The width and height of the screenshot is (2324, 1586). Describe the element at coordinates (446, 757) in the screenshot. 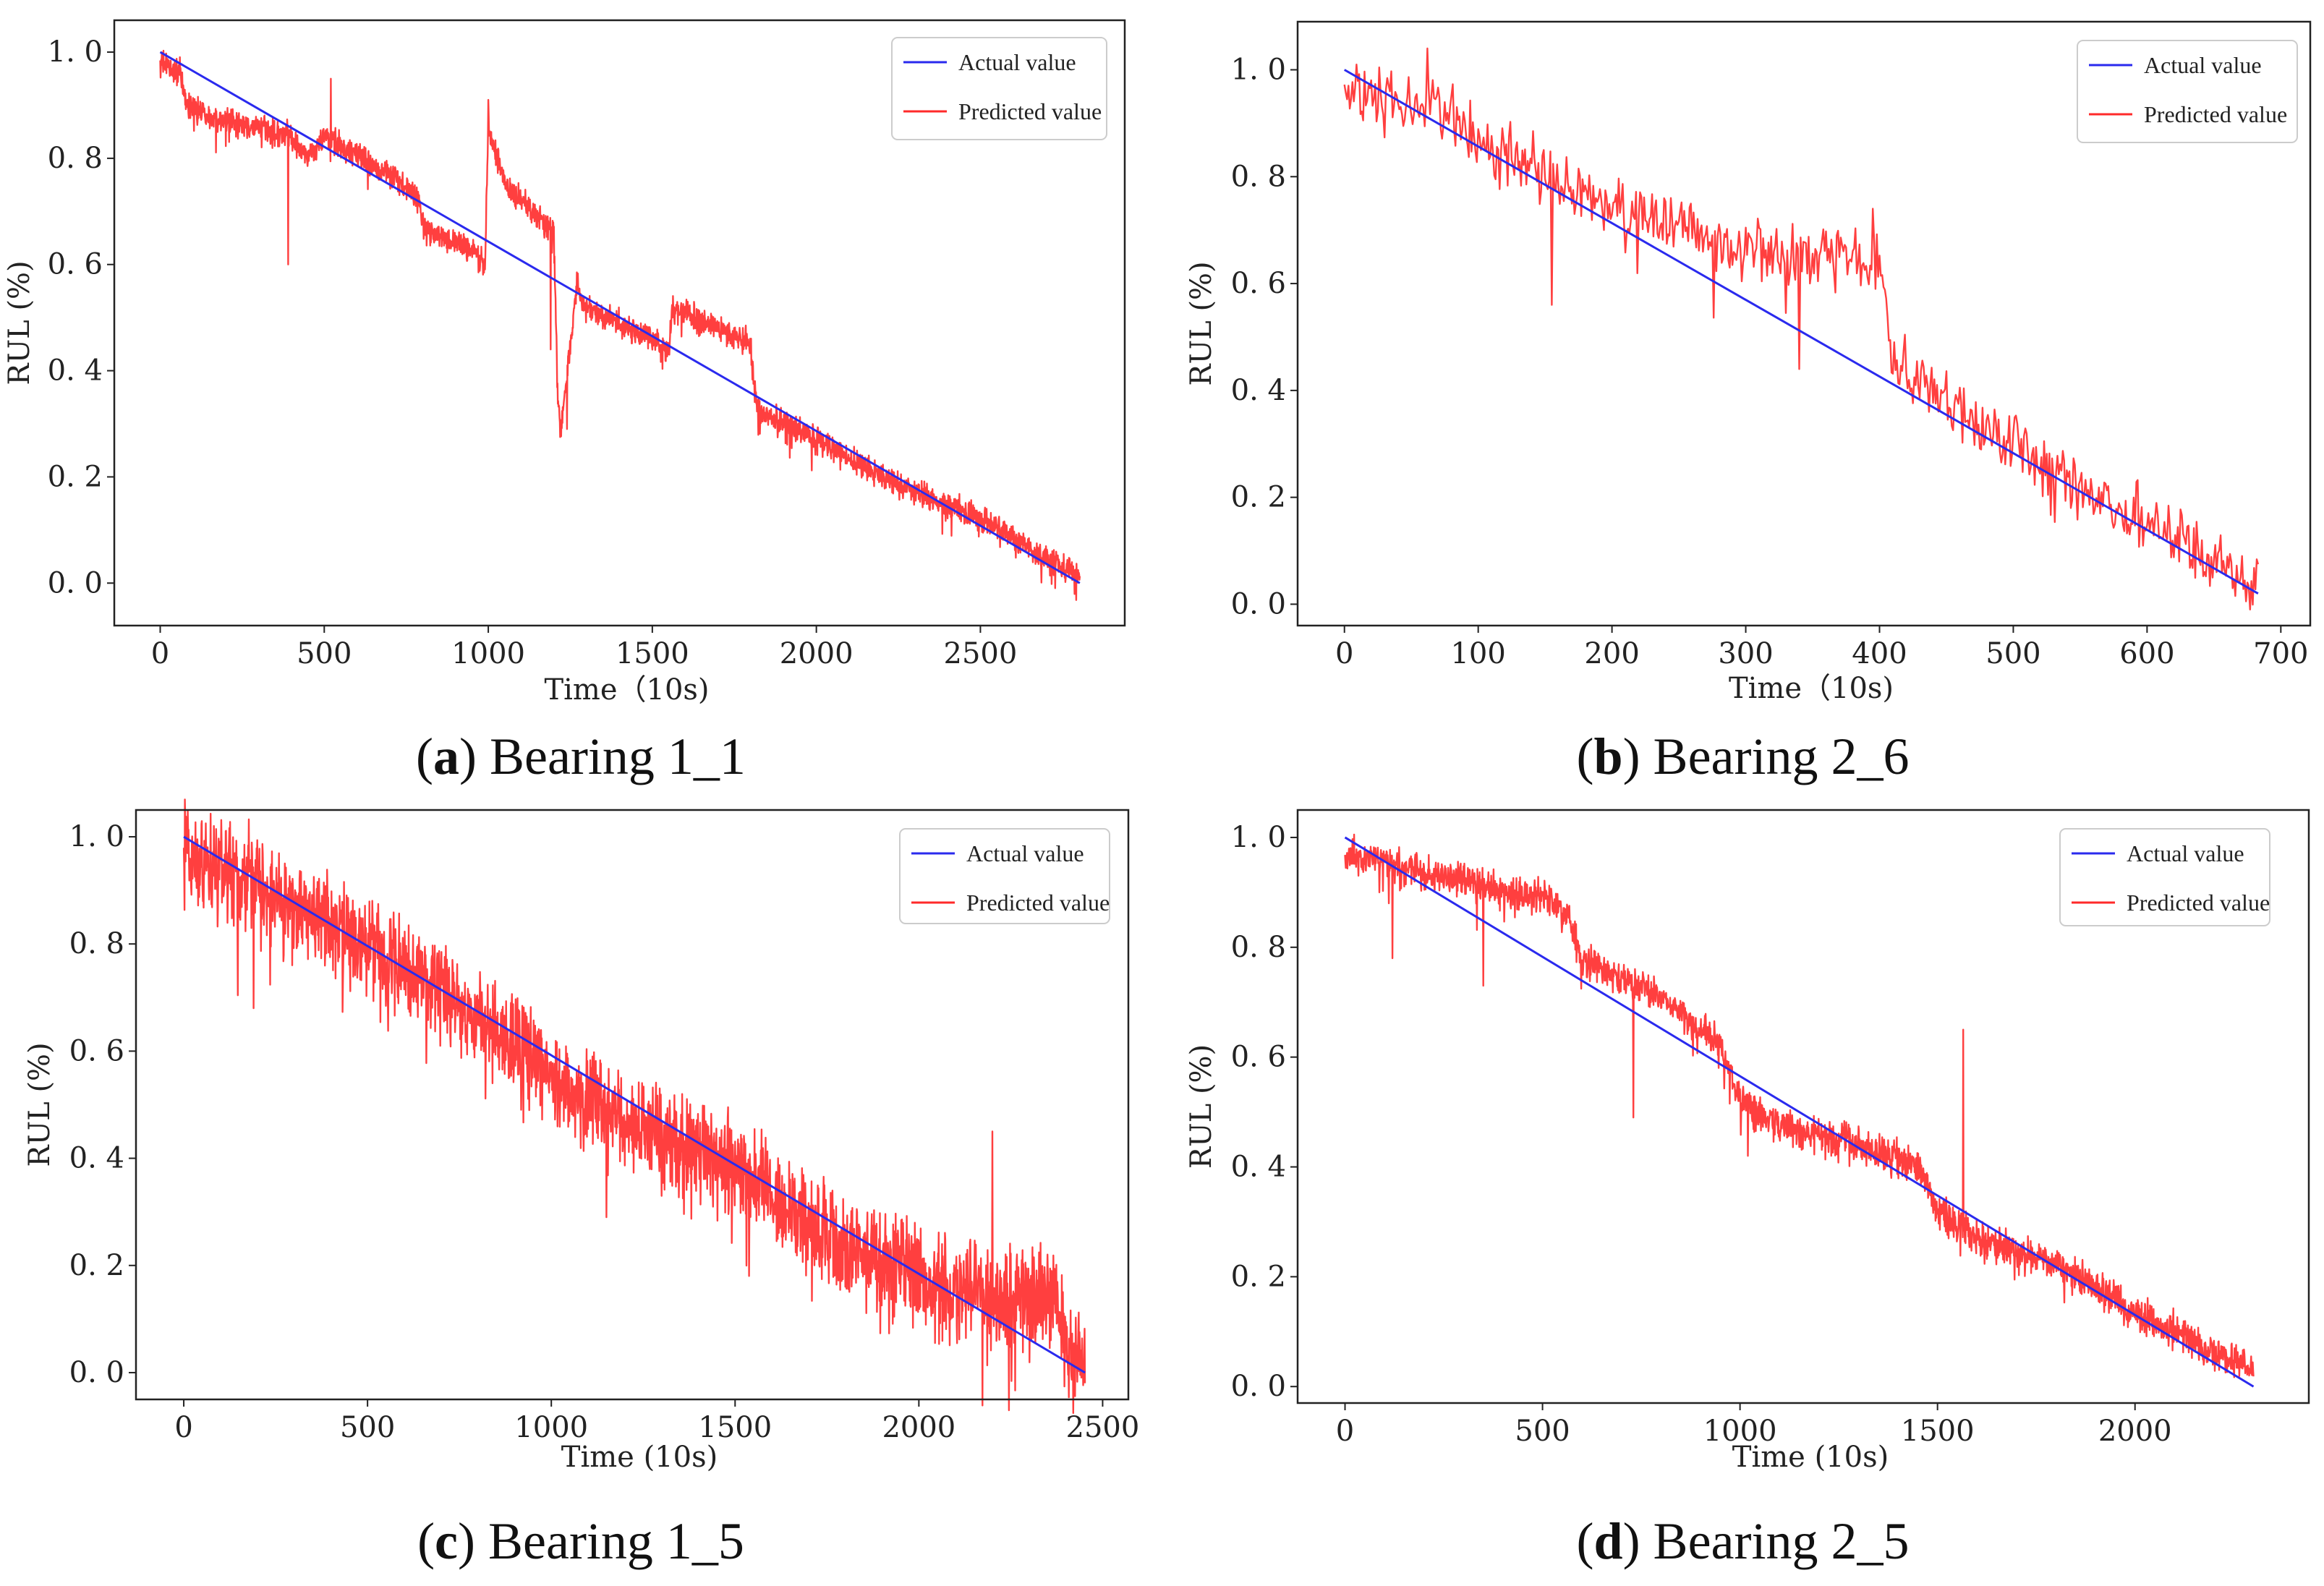

I see `chart-a-caption-letter: a` at that location.